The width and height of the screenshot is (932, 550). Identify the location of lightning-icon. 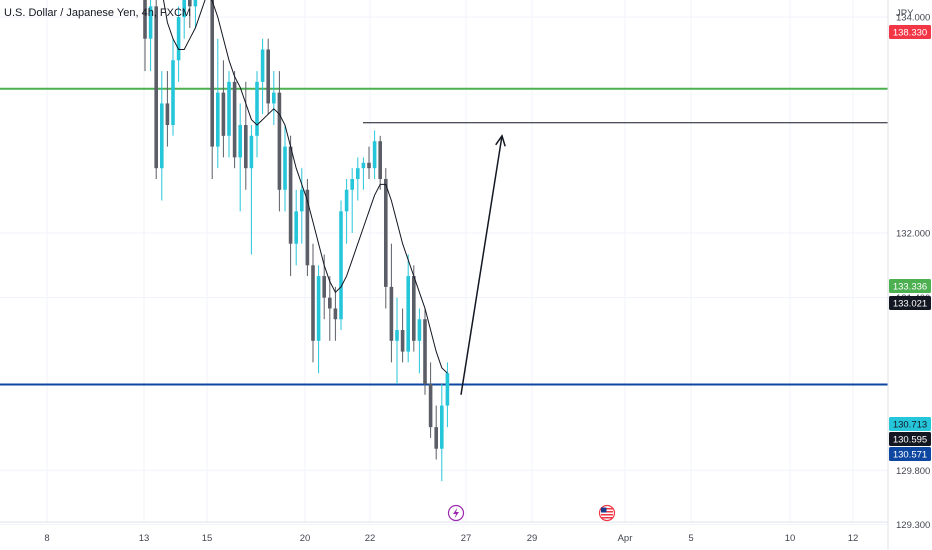
(456, 513).